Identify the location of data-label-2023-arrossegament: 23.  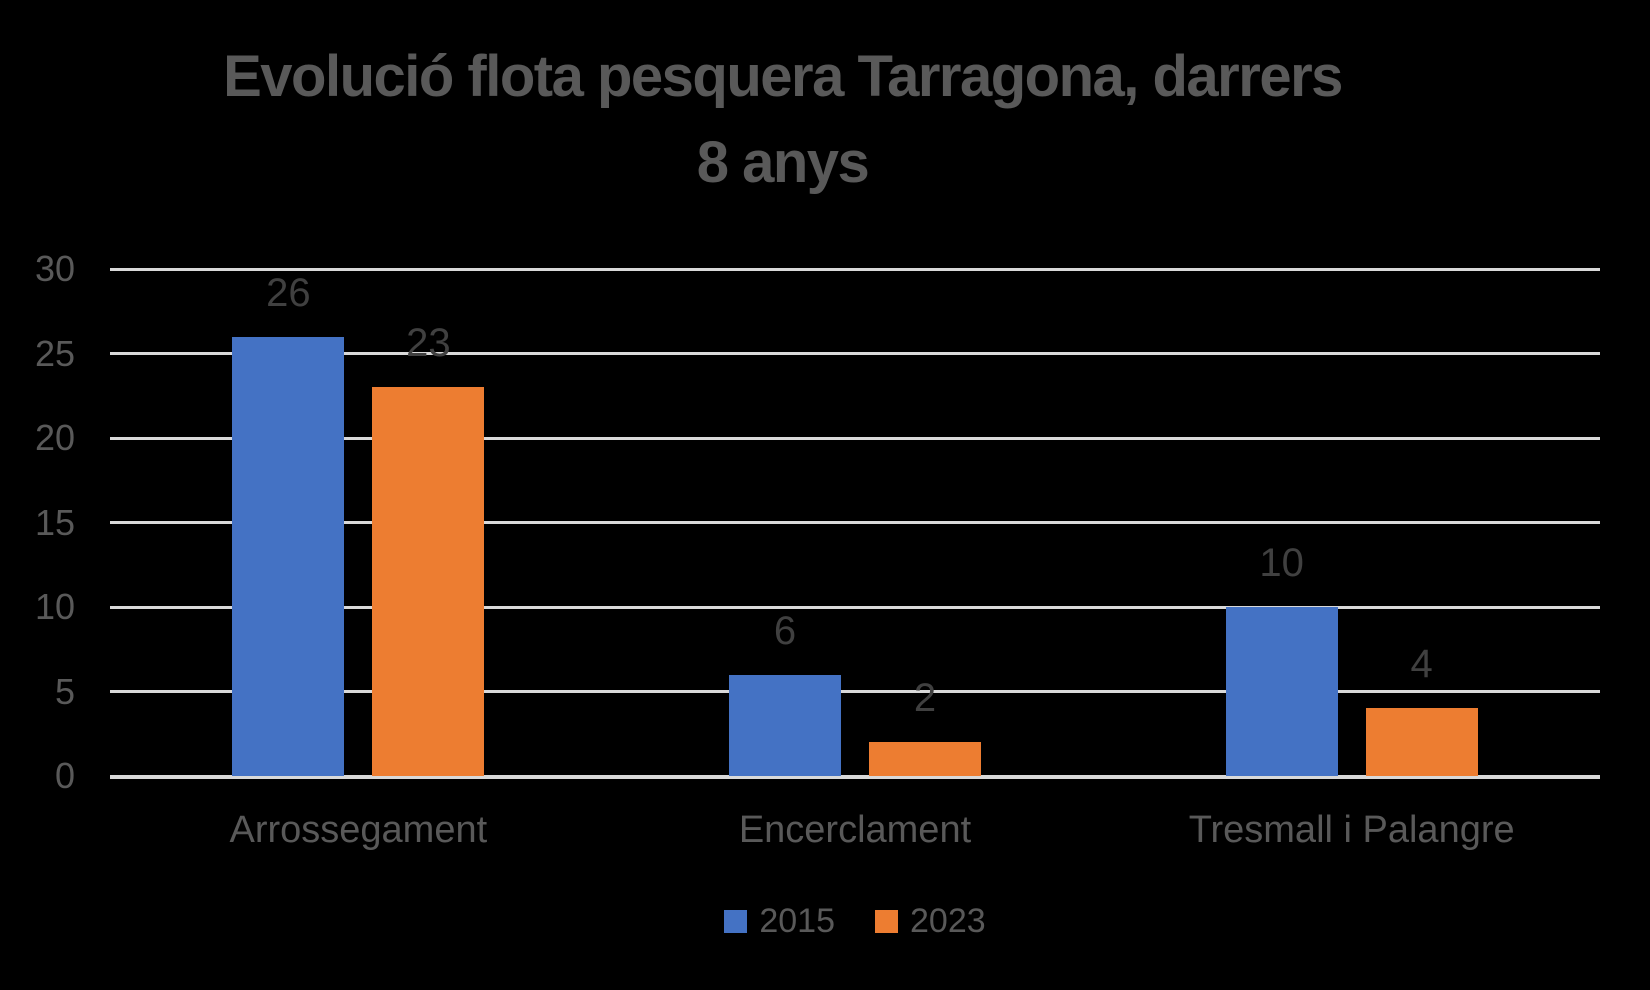
(428, 343).